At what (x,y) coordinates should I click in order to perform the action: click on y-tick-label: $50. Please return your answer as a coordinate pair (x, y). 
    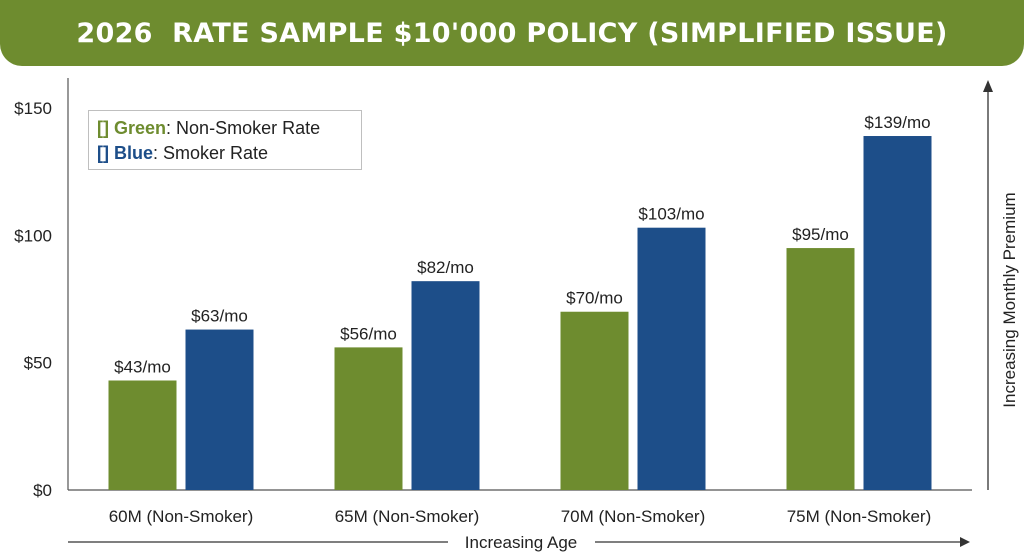
    Looking at the image, I should click on (38, 363).